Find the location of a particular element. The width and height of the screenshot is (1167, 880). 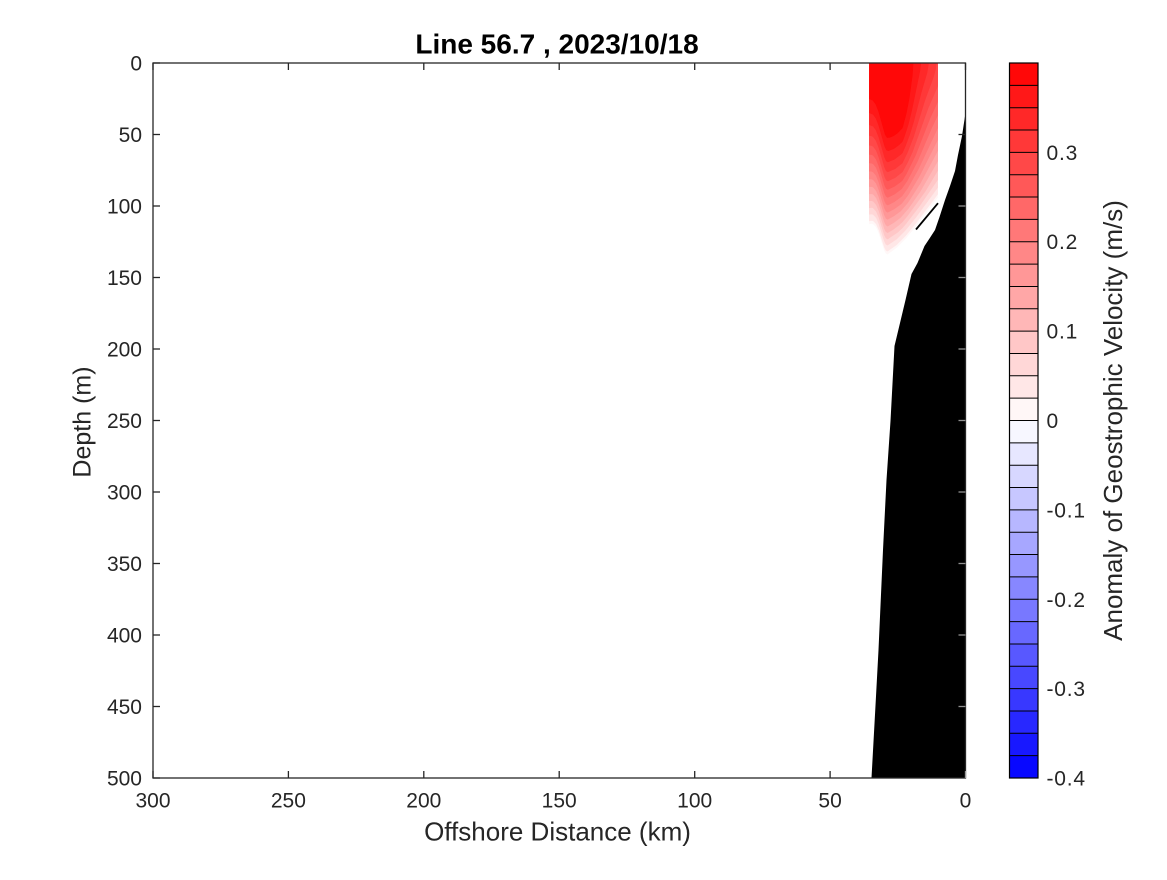

svg-text: Line 56.7 , 2023/10/18 is located at coordinates (556, 44).